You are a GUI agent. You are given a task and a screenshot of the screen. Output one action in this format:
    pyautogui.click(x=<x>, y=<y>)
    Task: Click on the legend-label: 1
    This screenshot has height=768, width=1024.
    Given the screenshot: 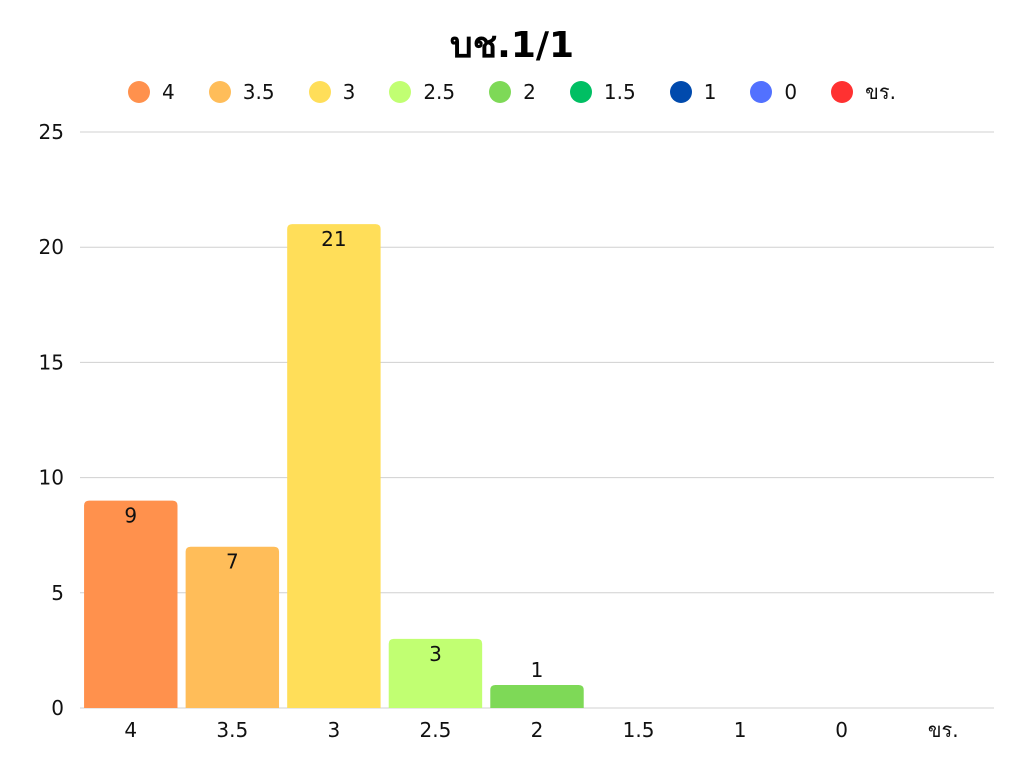 What is the action you would take?
    pyautogui.click(x=710, y=92)
    